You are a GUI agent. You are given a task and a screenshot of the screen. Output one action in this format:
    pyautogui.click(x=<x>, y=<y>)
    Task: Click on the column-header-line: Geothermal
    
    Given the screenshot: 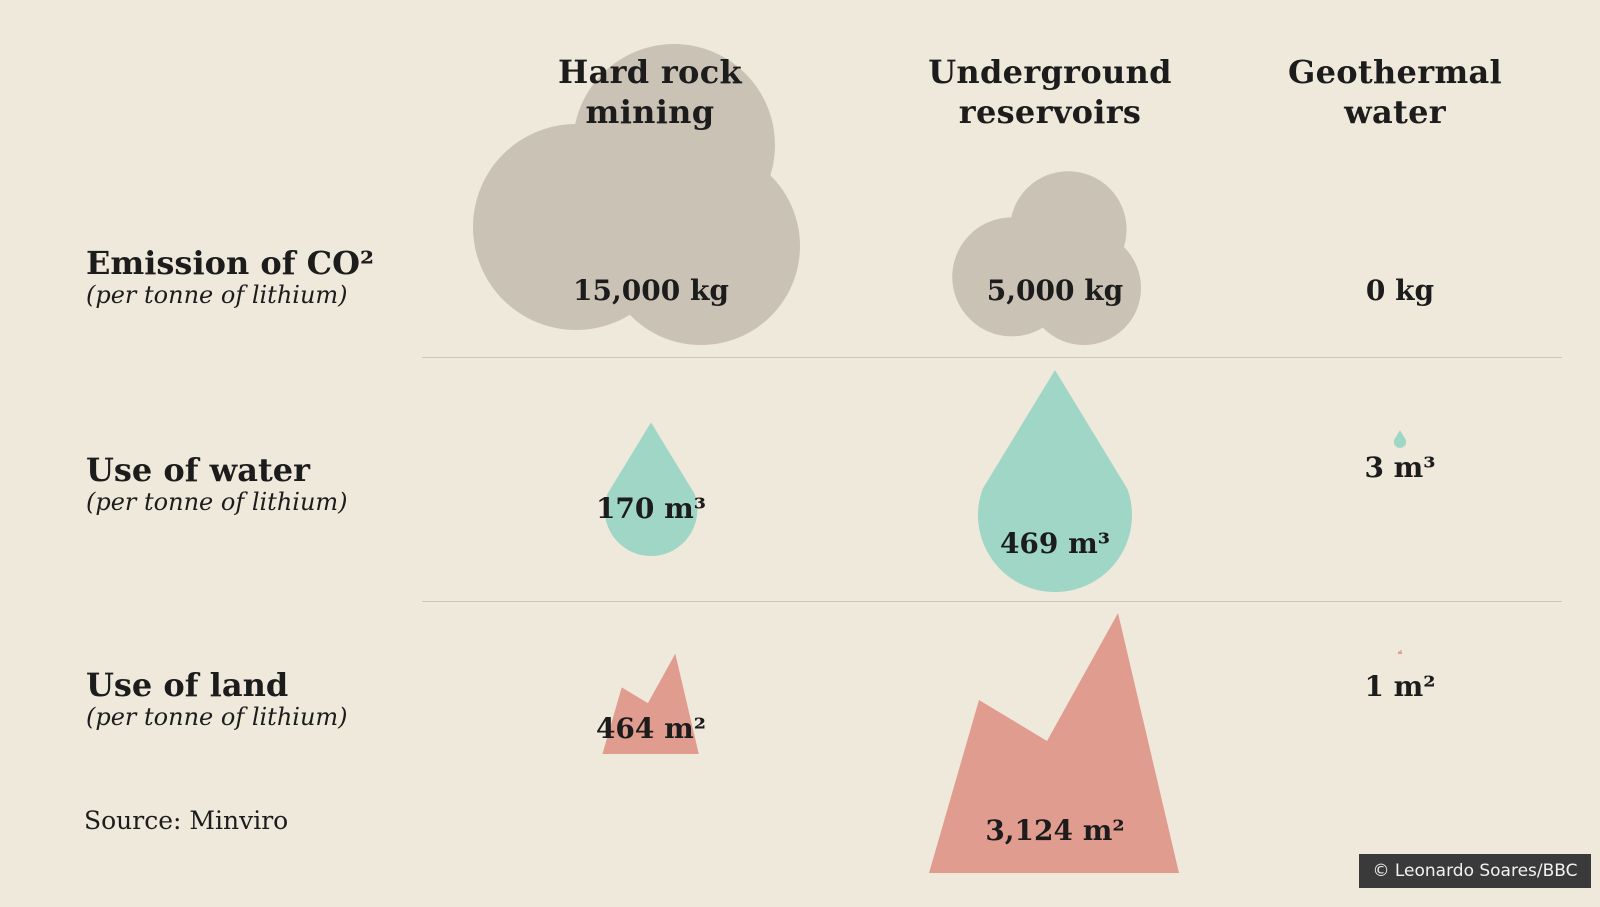 What is the action you would take?
    pyautogui.click(x=1395, y=72)
    